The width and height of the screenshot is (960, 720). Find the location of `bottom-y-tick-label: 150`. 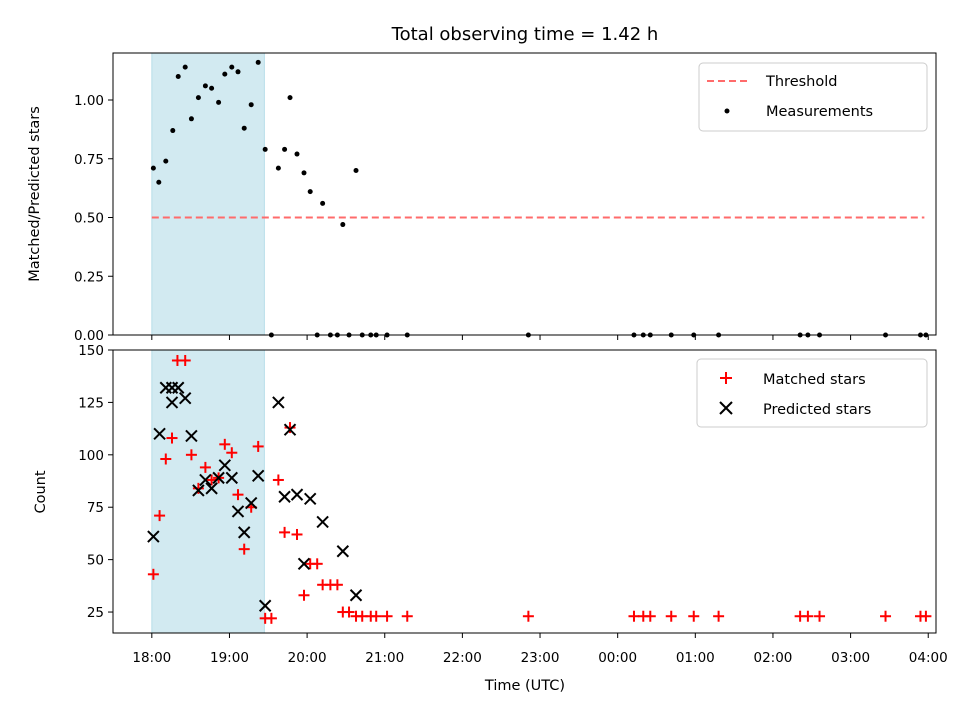

bottom-y-tick-label: 150 is located at coordinates (91, 351).